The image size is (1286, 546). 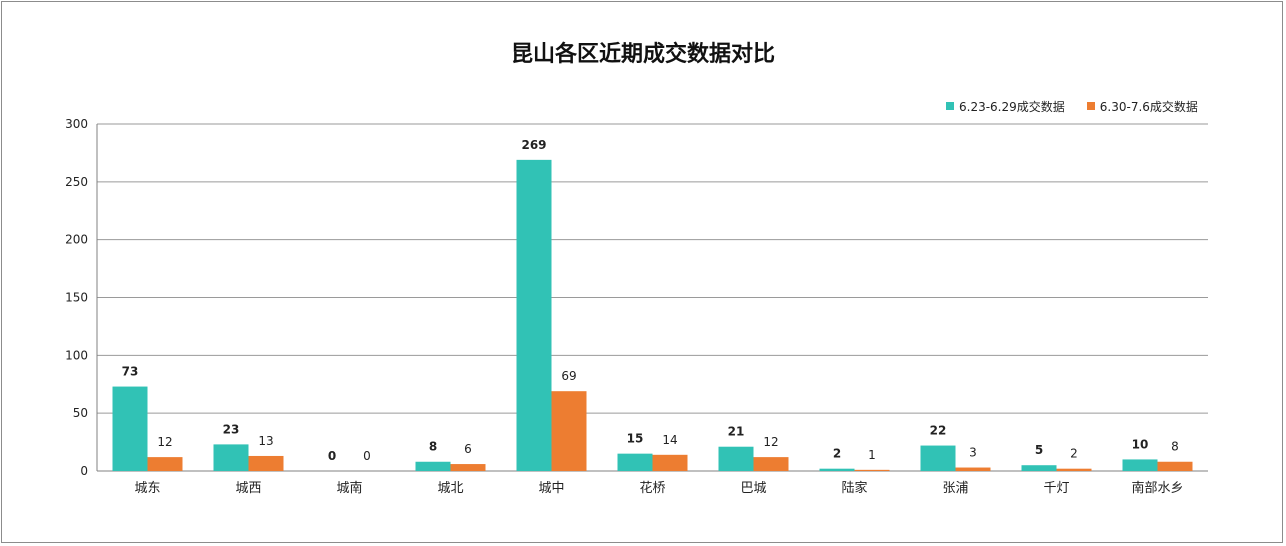 I want to click on legend-item-series-1: 6.23-6.29成交数据, so click(x=1005, y=106).